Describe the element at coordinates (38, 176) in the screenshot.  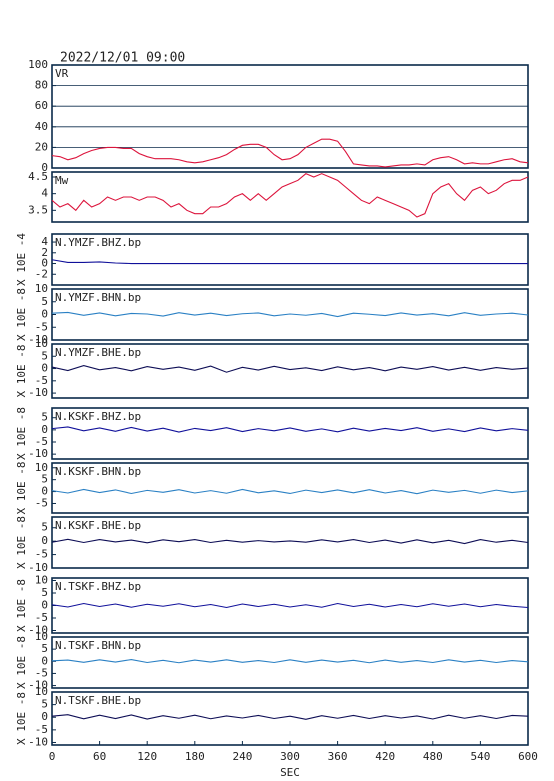
I see `y-tick-label: 4.5` at that location.